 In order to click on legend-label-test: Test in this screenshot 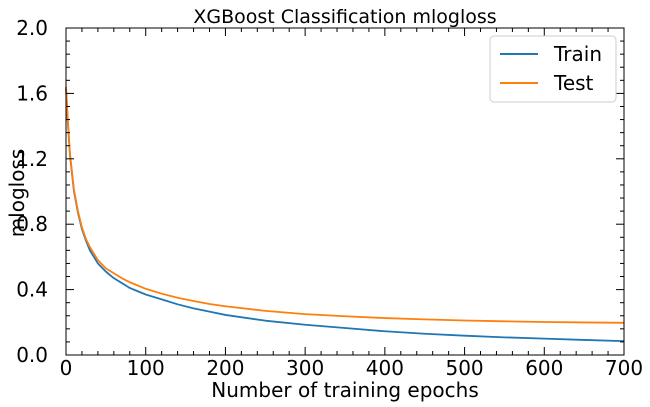, I will do `click(573, 83)`.